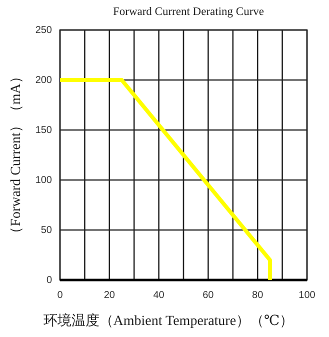 This screenshot has height=337, width=329. Describe the element at coordinates (307, 295) in the screenshot. I see `x-tick-label: 100` at that location.